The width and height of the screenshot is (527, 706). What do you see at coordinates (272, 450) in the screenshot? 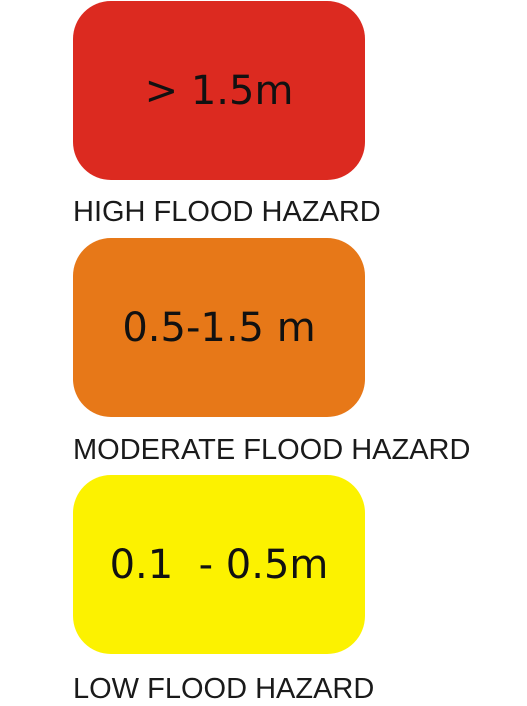
I see `moderate-hazard-label: MODERATE FLOOD HAZARD` at bounding box center [272, 450].